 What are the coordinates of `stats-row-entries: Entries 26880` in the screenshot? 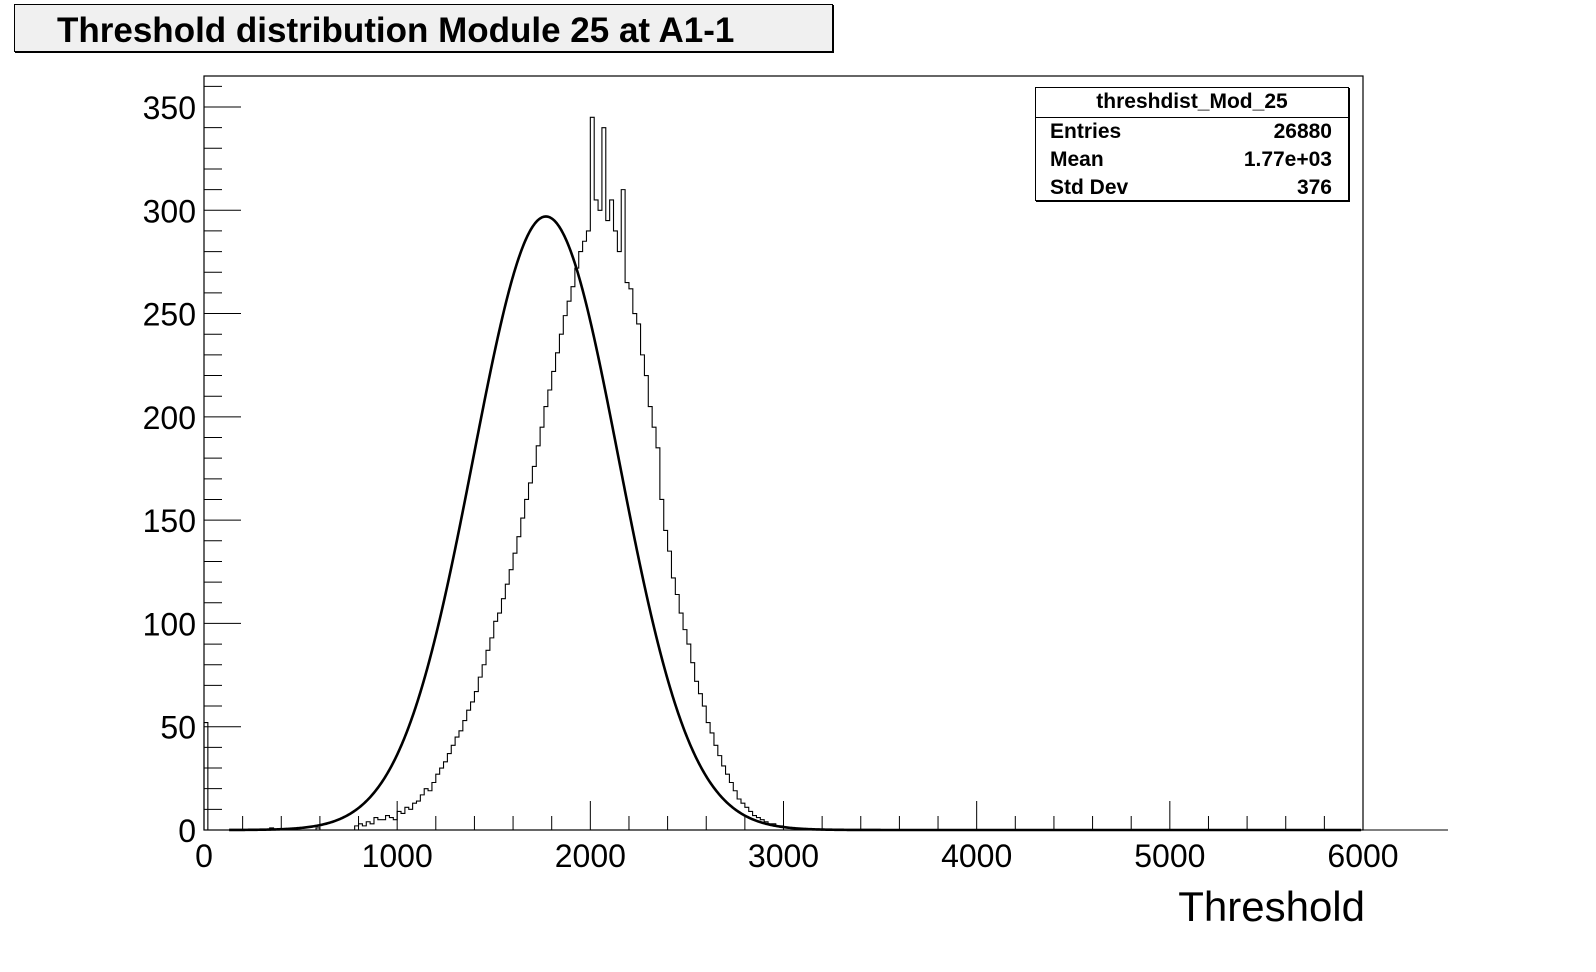 It's located at (1191, 132).